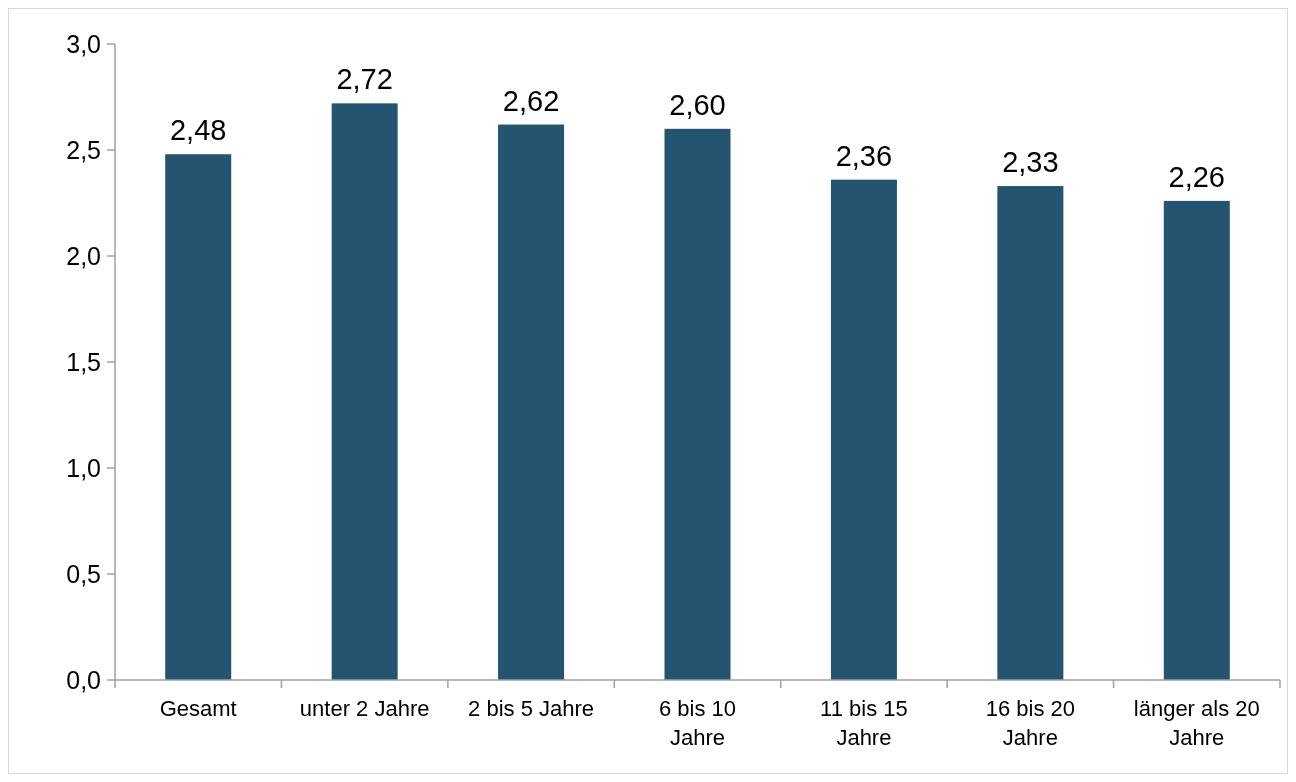 Image resolution: width=1296 pixels, height=782 pixels. Describe the element at coordinates (83, 255) in the screenshot. I see `y-tick-label: 2,0` at that location.